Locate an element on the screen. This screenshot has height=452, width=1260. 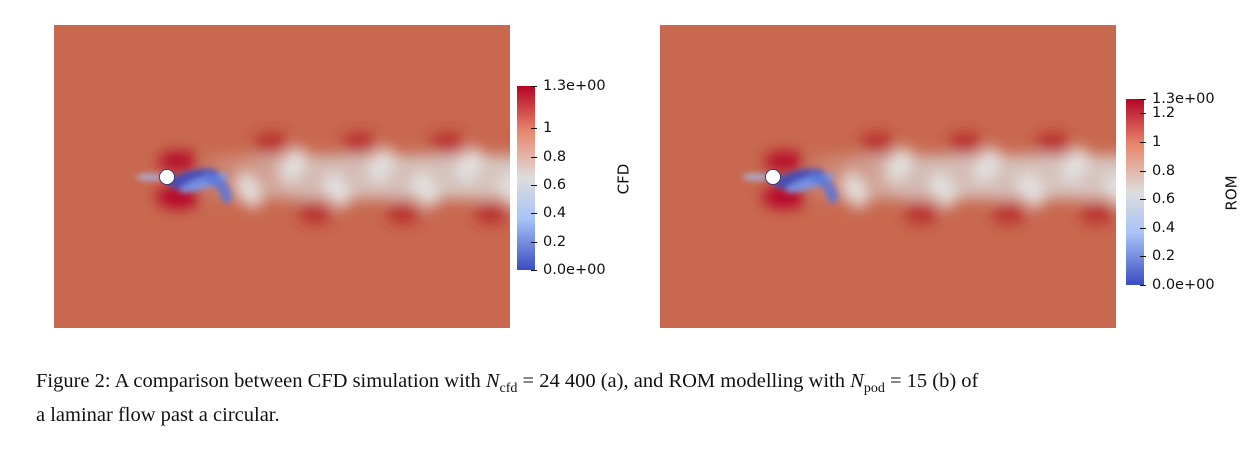
n-cfd-sub: cfd is located at coordinates (508, 389).